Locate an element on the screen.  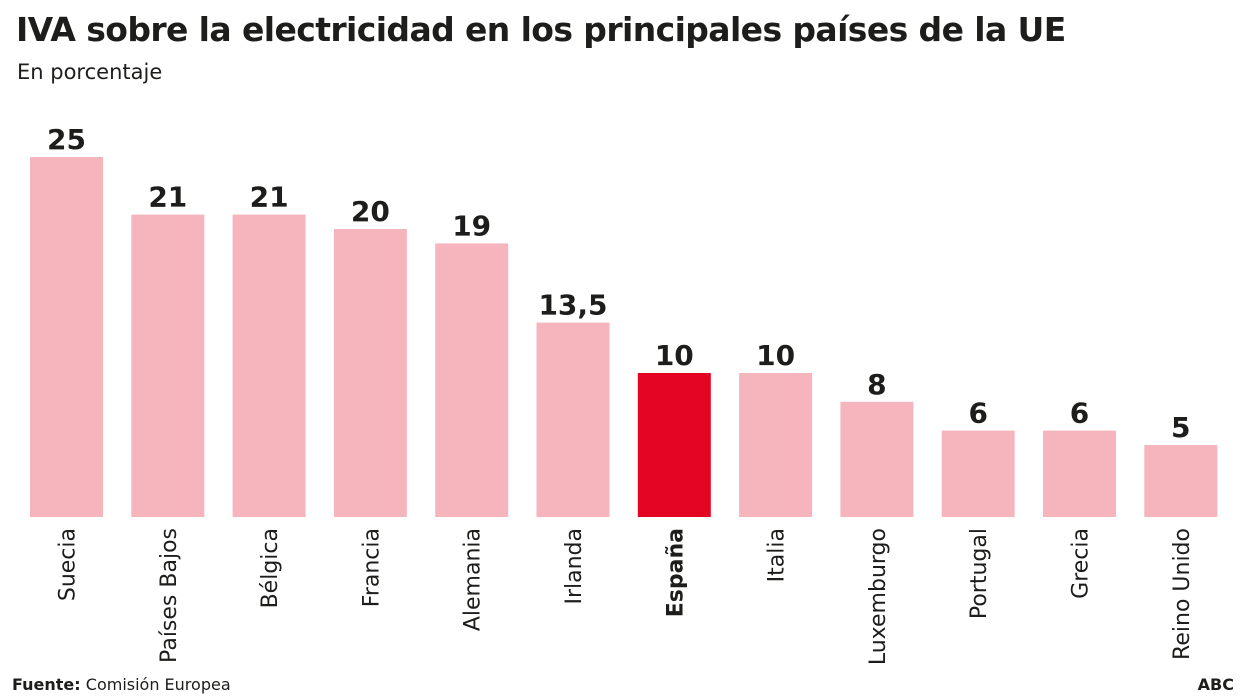
bar-grecia is located at coordinates (1079, 473).